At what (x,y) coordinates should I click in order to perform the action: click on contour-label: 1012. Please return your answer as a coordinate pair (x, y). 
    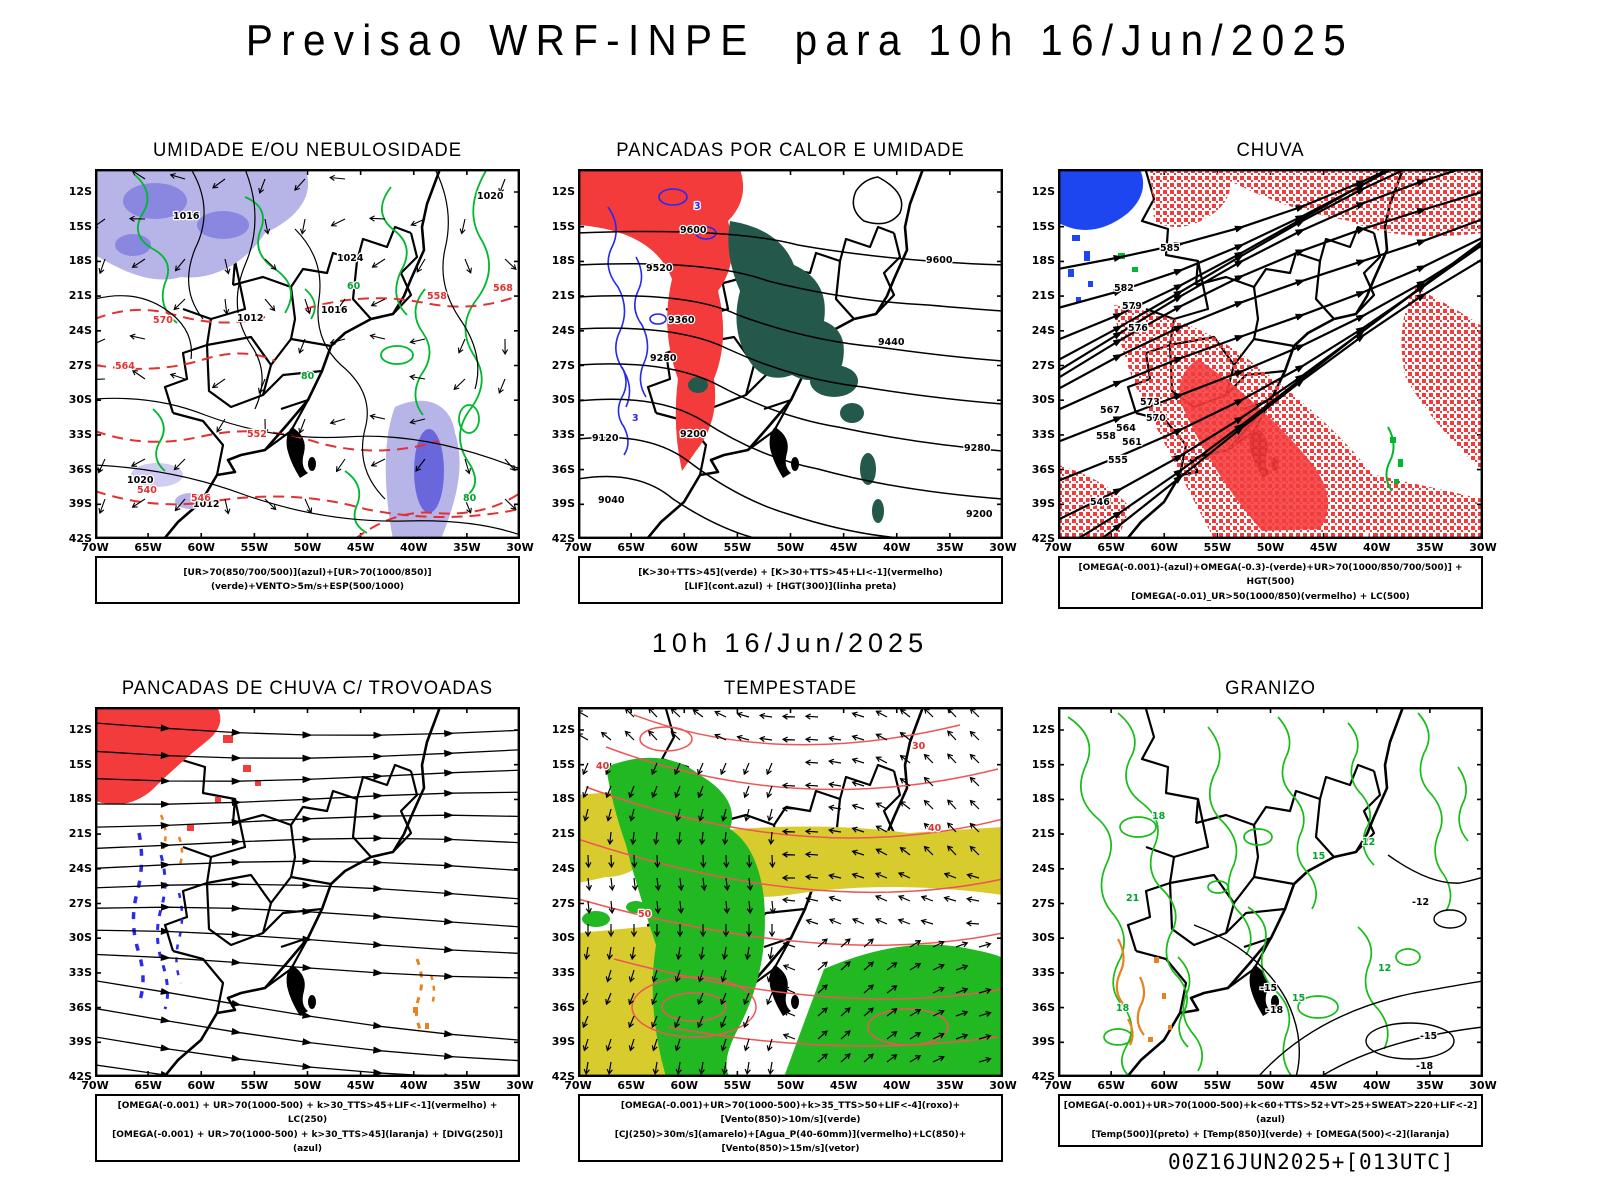
    Looking at the image, I should click on (250, 318).